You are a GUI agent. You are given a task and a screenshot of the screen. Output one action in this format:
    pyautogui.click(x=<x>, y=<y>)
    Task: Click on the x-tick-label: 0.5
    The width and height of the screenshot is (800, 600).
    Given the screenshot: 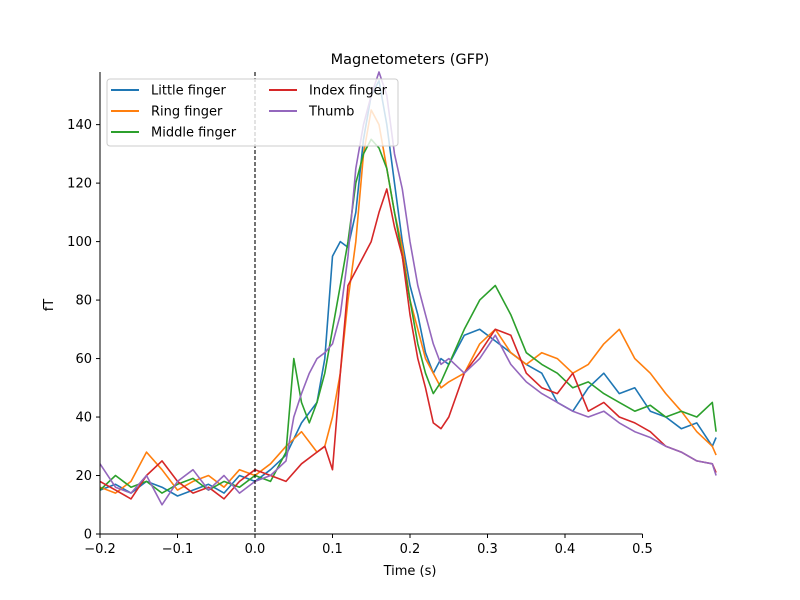 What is the action you would take?
    pyautogui.click(x=642, y=549)
    